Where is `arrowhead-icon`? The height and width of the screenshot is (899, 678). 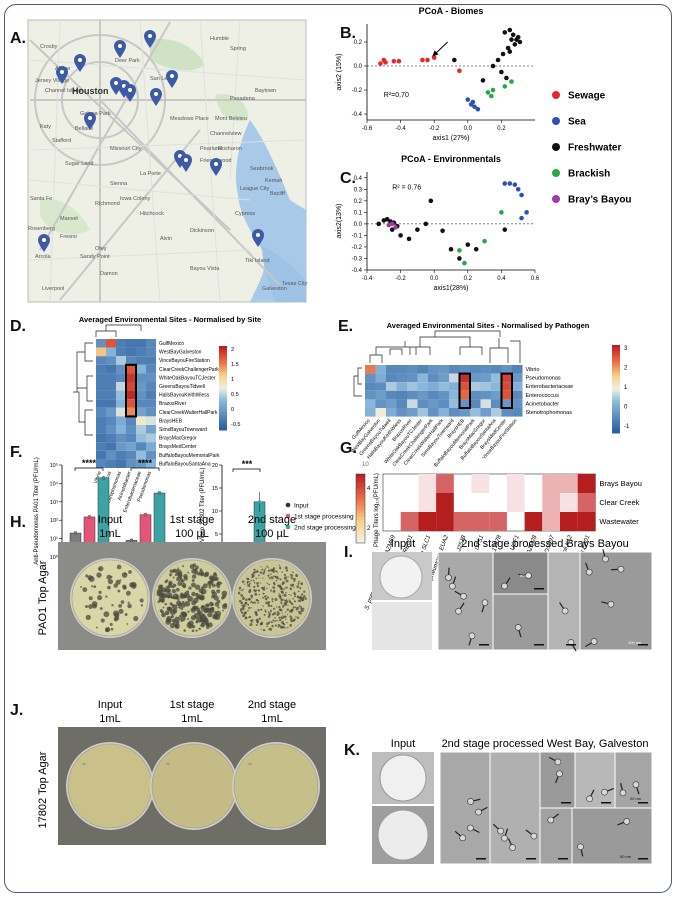
arrowhead-icon is located at coordinates (435, 53).